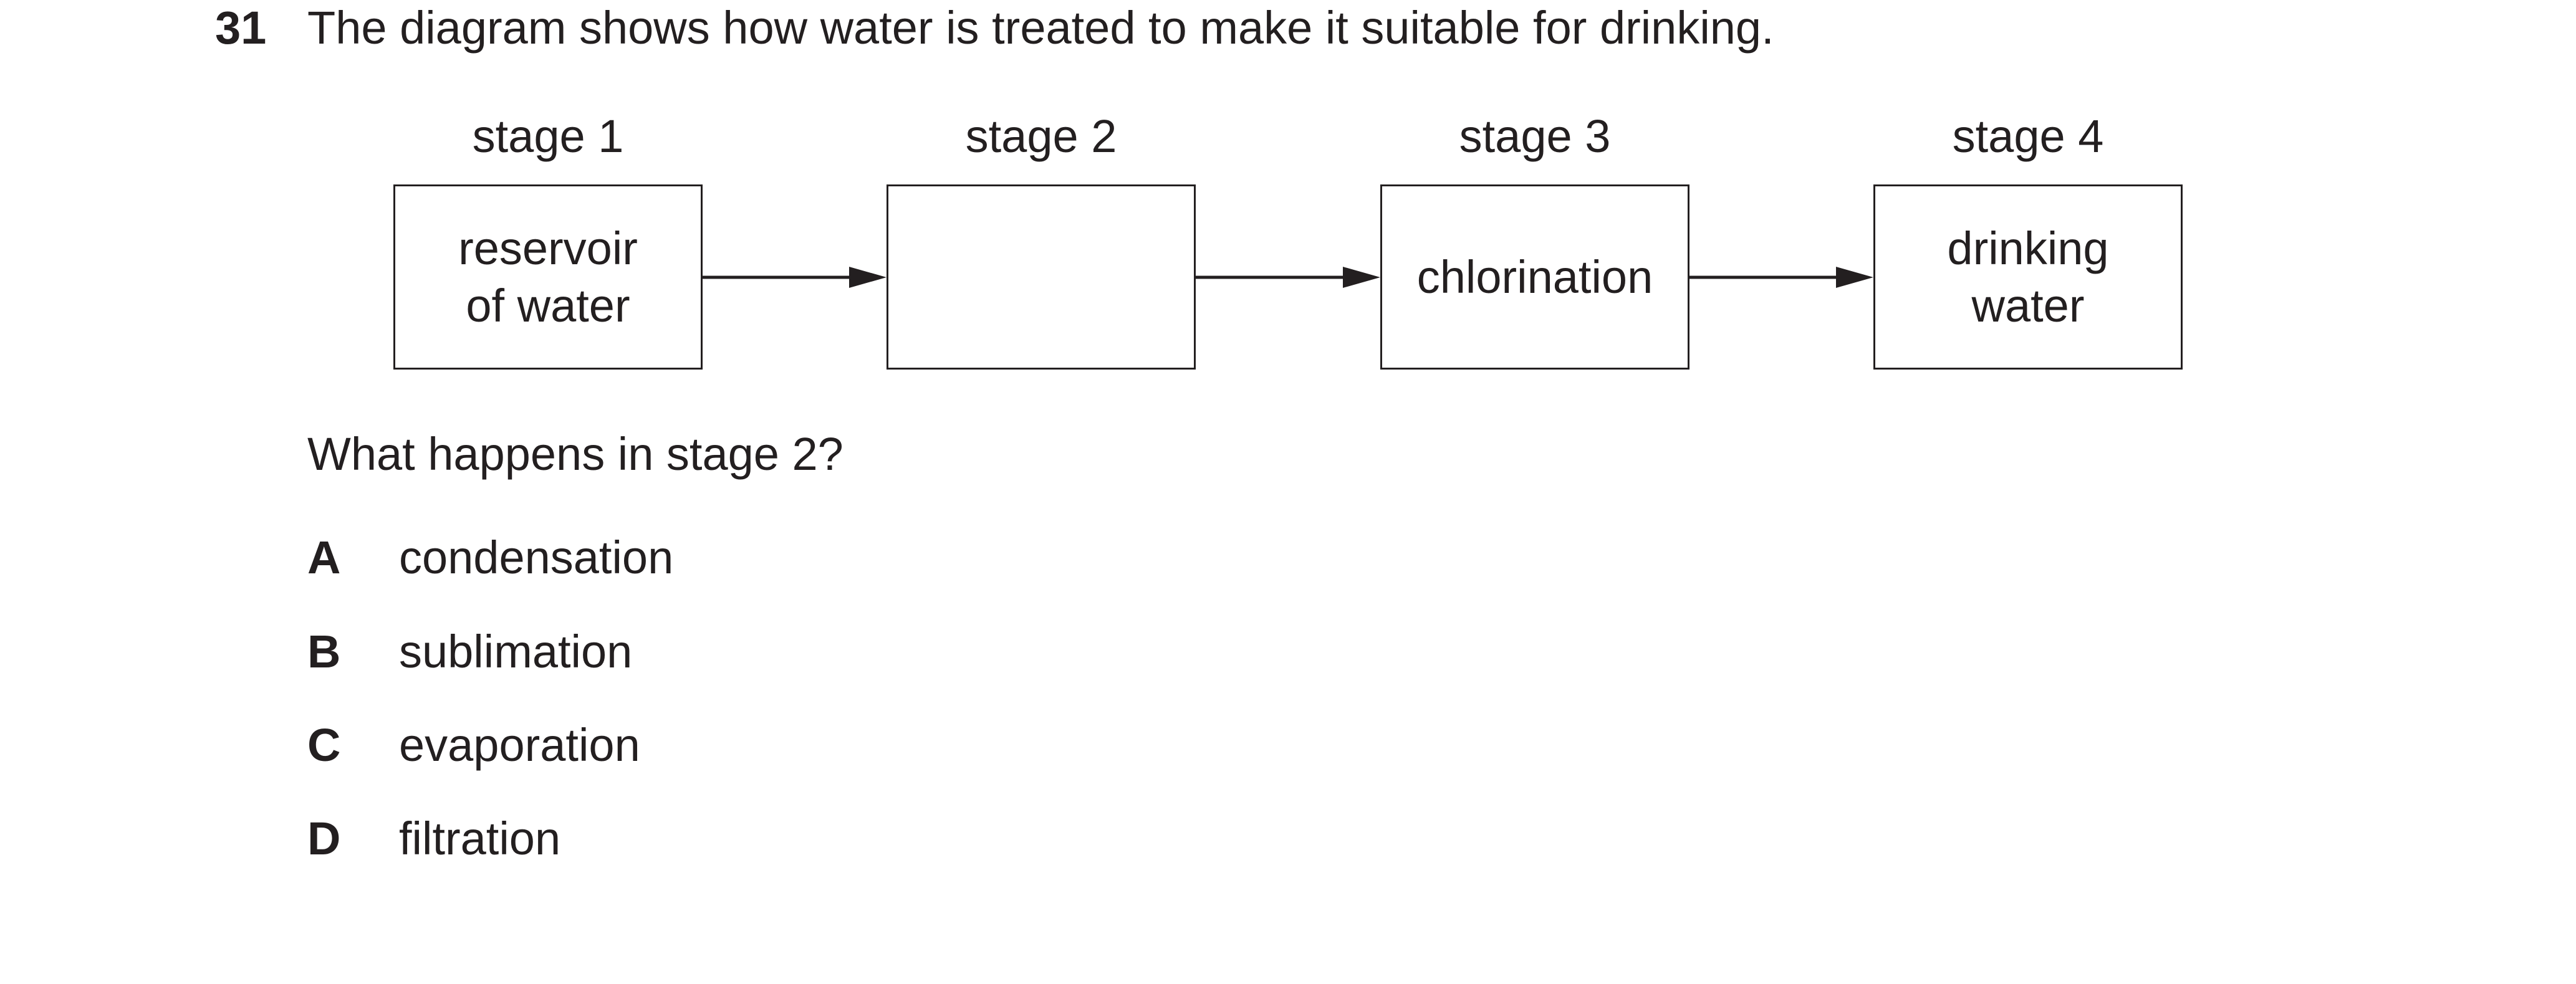  What do you see at coordinates (353, 839) in the screenshot?
I see `option-d-letter: D` at bounding box center [353, 839].